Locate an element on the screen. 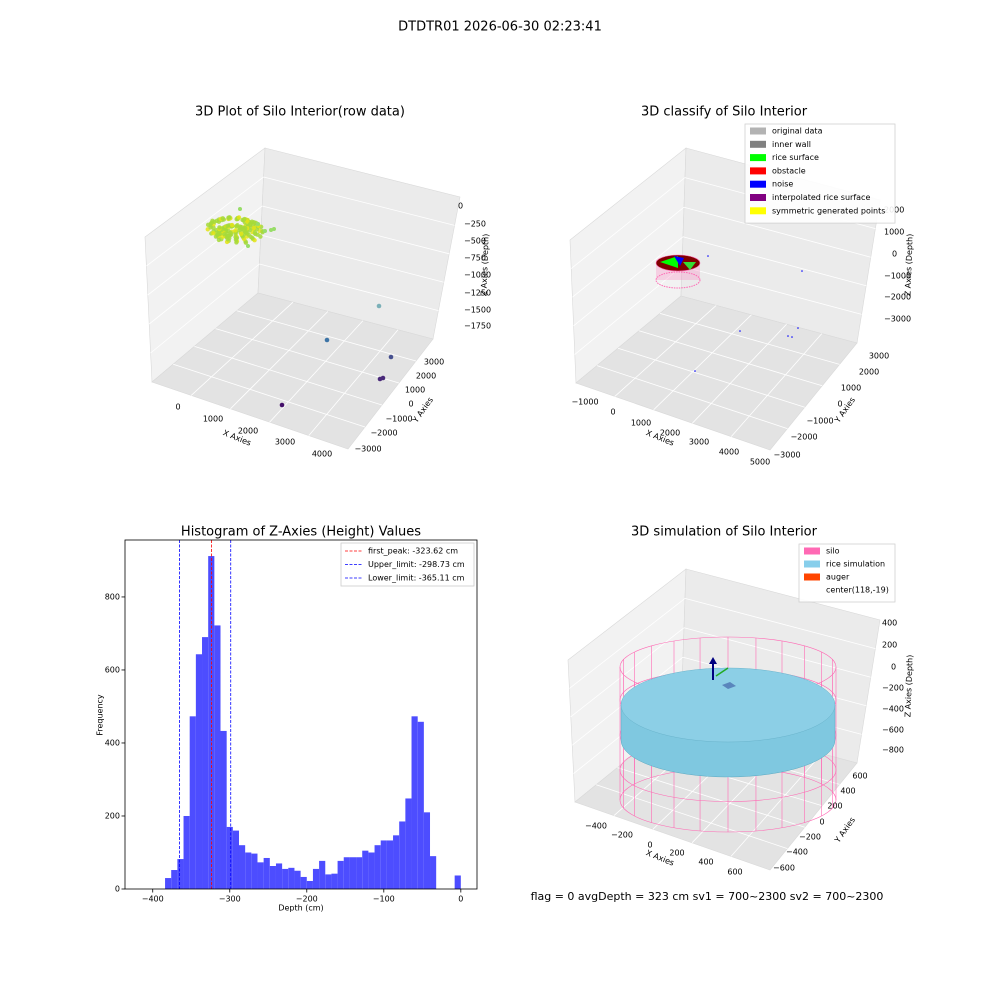 Image resolution: width=1000 pixels, height=1000 pixels. x-tick-label: −1000 is located at coordinates (584, 402).